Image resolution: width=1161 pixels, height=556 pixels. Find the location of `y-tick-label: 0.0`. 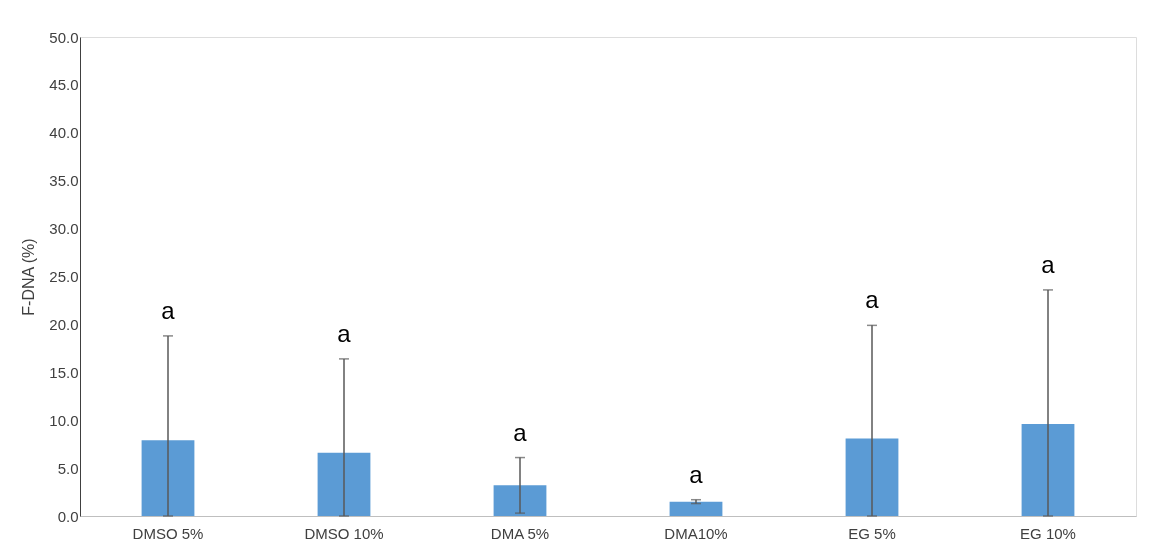

y-tick-label: 0.0 is located at coordinates (68, 516).